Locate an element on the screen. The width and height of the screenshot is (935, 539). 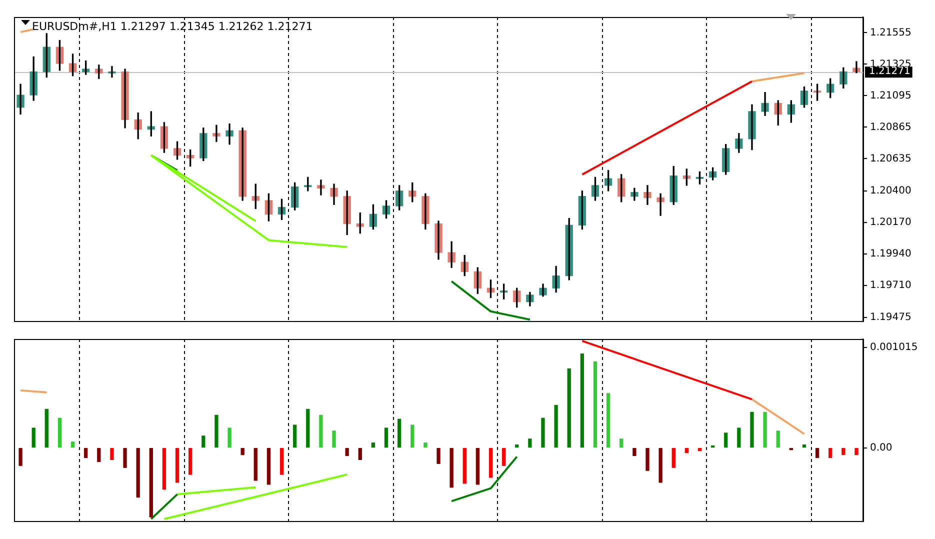
y-tick-label: 1.19710 is located at coordinates (891, 285).